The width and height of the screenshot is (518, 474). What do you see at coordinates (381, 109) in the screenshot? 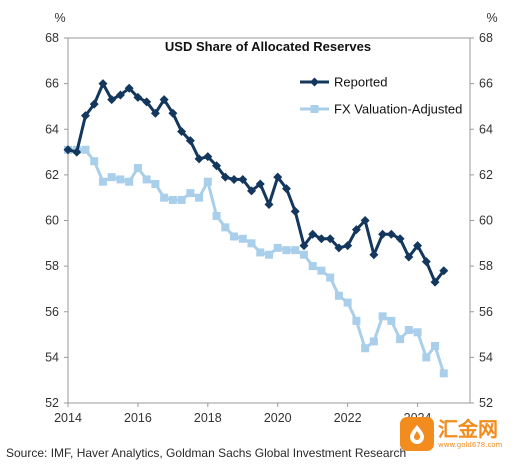
I see `legend-item-fx-valuation-adjusted: FX Valuation-Adjusted` at bounding box center [381, 109].